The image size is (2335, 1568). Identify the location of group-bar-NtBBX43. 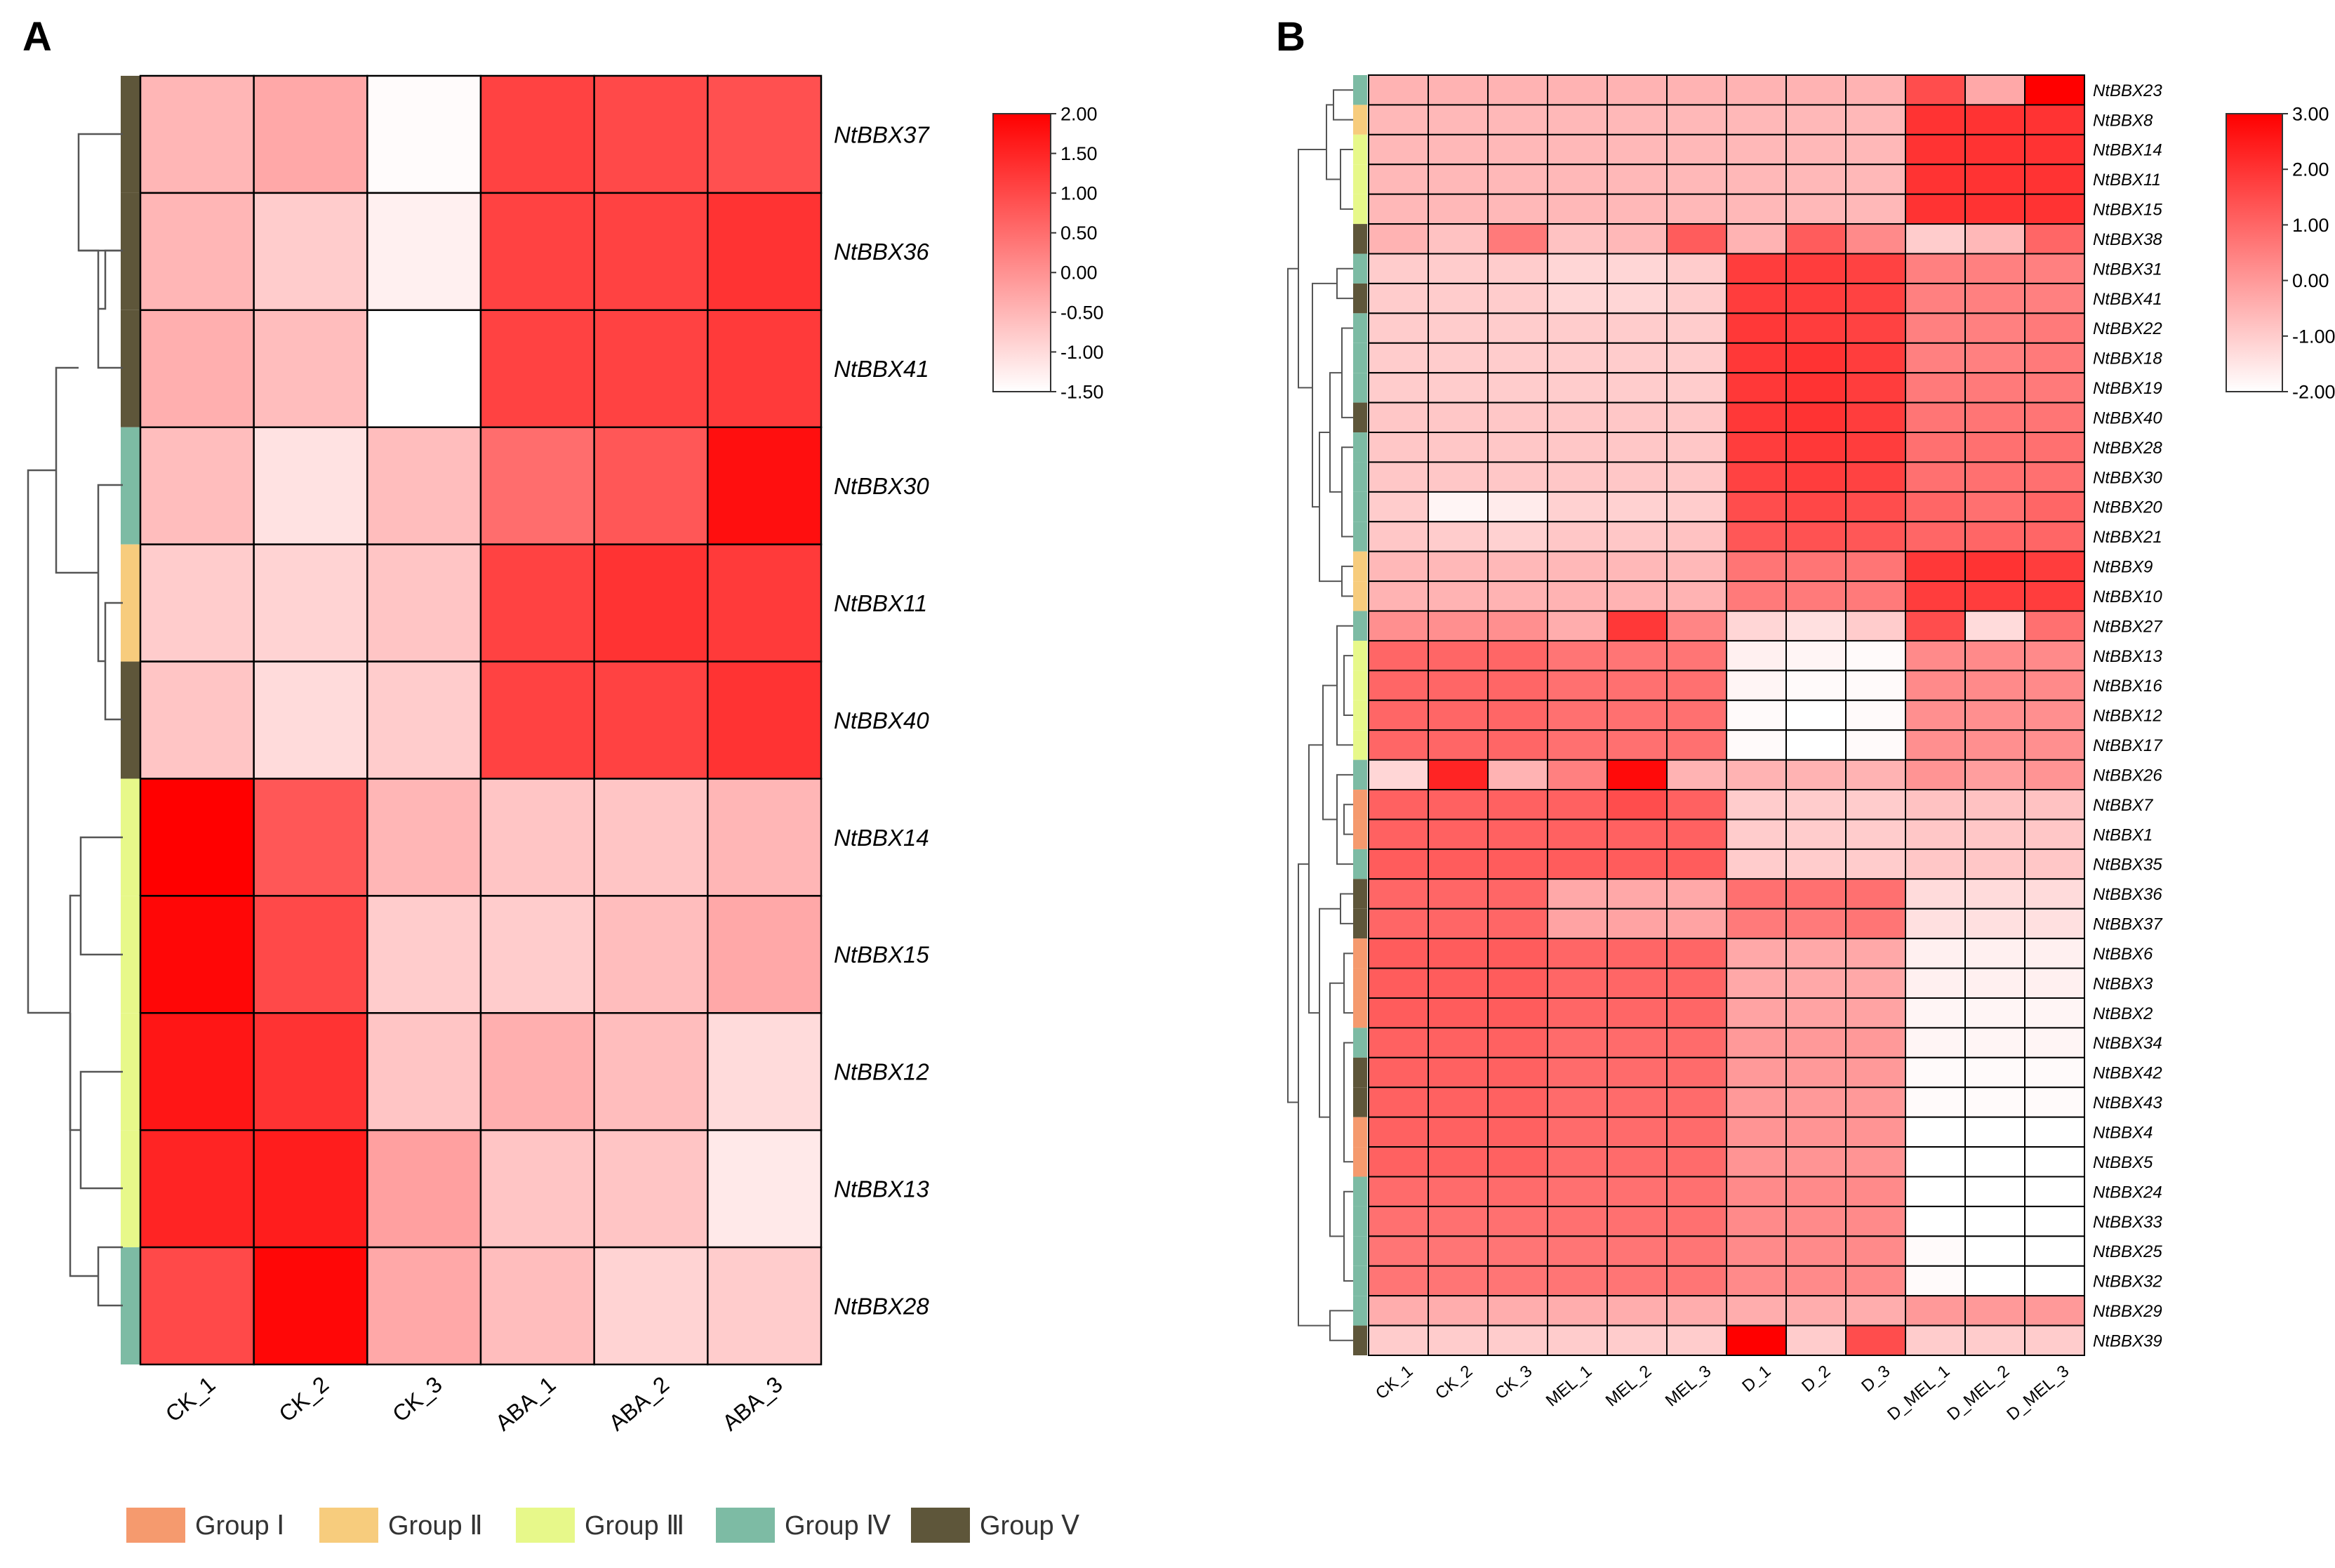
(1360, 1102).